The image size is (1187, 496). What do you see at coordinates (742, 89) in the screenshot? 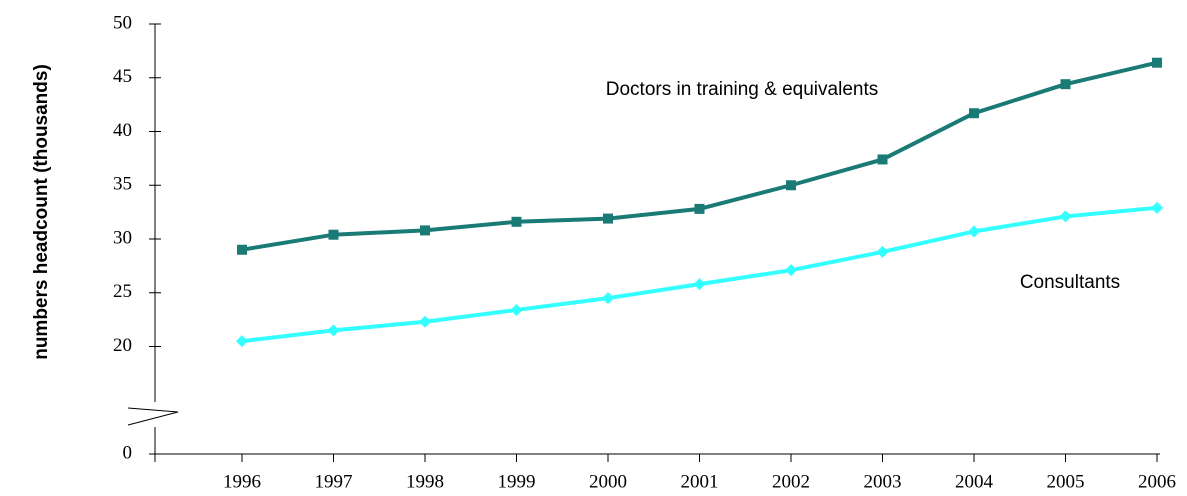
I see `series-label: Doctors in training & equivalents` at bounding box center [742, 89].